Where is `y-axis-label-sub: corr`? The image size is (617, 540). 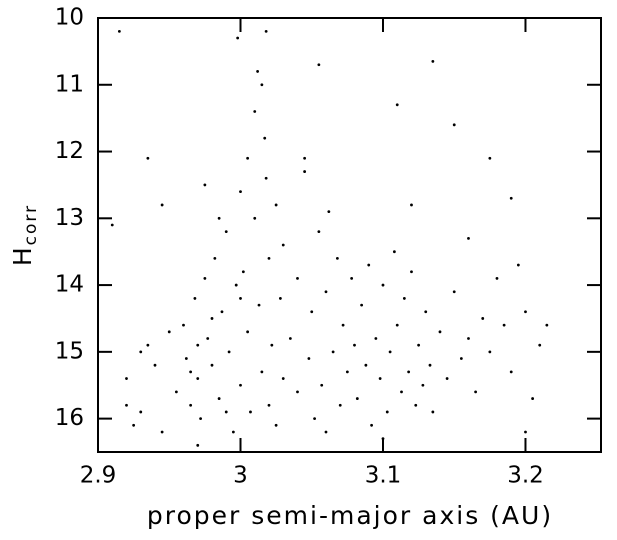
y-axis-label-sub: corr is located at coordinates (31, 224).